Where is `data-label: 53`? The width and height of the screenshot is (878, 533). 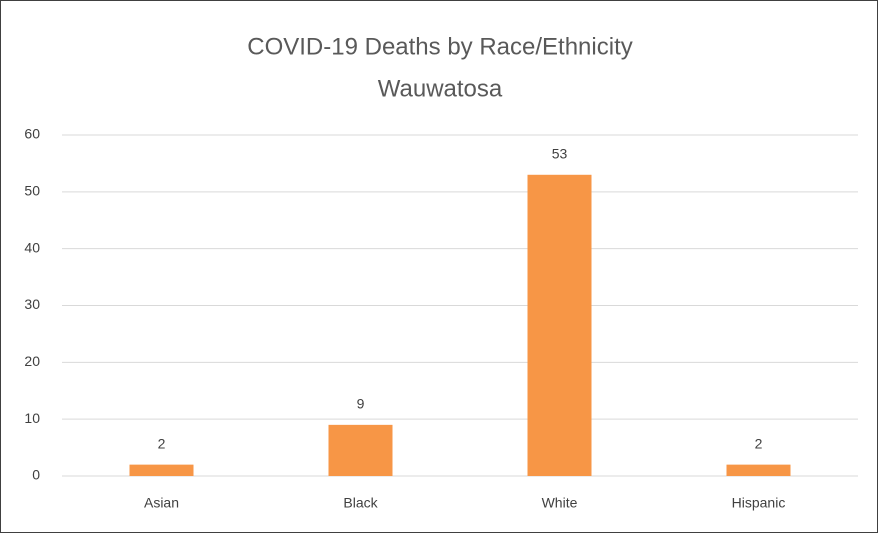 data-label: 53 is located at coordinates (560, 153).